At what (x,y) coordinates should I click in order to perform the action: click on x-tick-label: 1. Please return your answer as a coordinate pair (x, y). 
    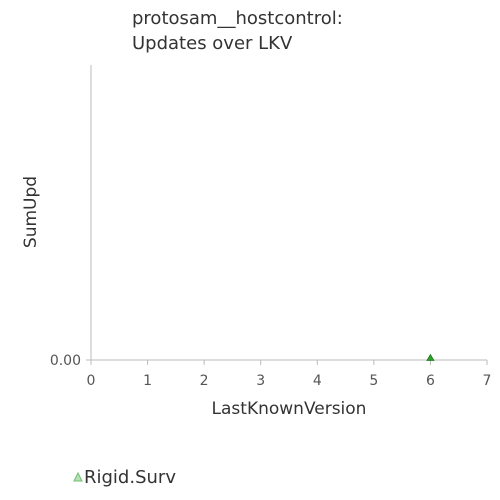
    Looking at the image, I should click on (147, 381).